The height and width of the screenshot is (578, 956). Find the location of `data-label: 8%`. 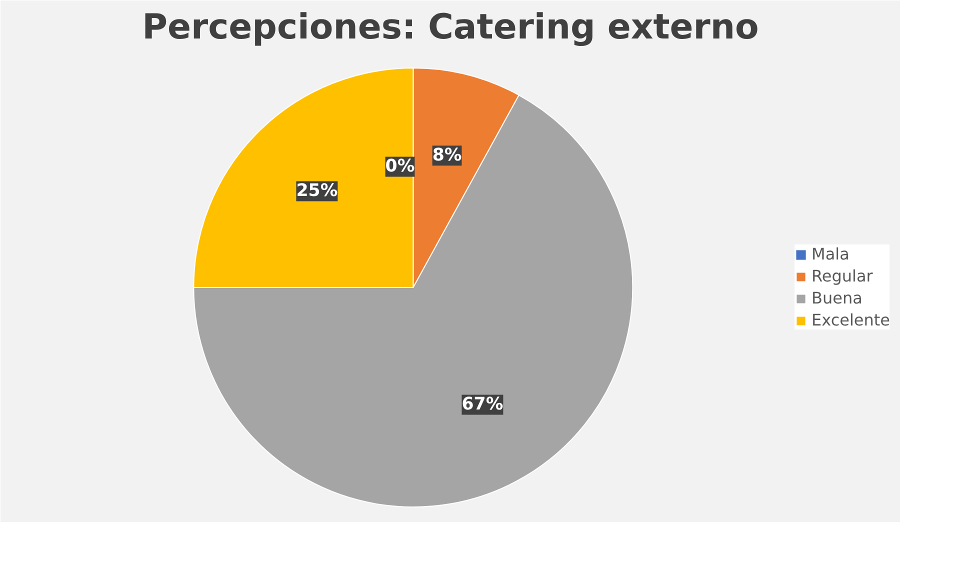

data-label: 8% is located at coordinates (447, 156).